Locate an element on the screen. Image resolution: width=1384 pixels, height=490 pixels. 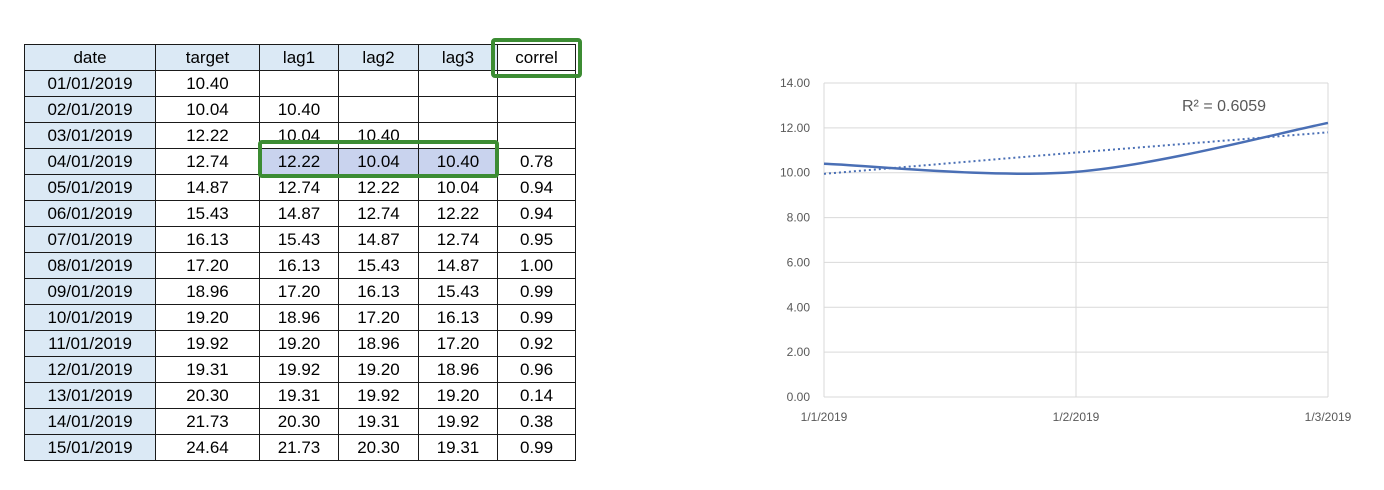
series-line is located at coordinates (1076, 148).